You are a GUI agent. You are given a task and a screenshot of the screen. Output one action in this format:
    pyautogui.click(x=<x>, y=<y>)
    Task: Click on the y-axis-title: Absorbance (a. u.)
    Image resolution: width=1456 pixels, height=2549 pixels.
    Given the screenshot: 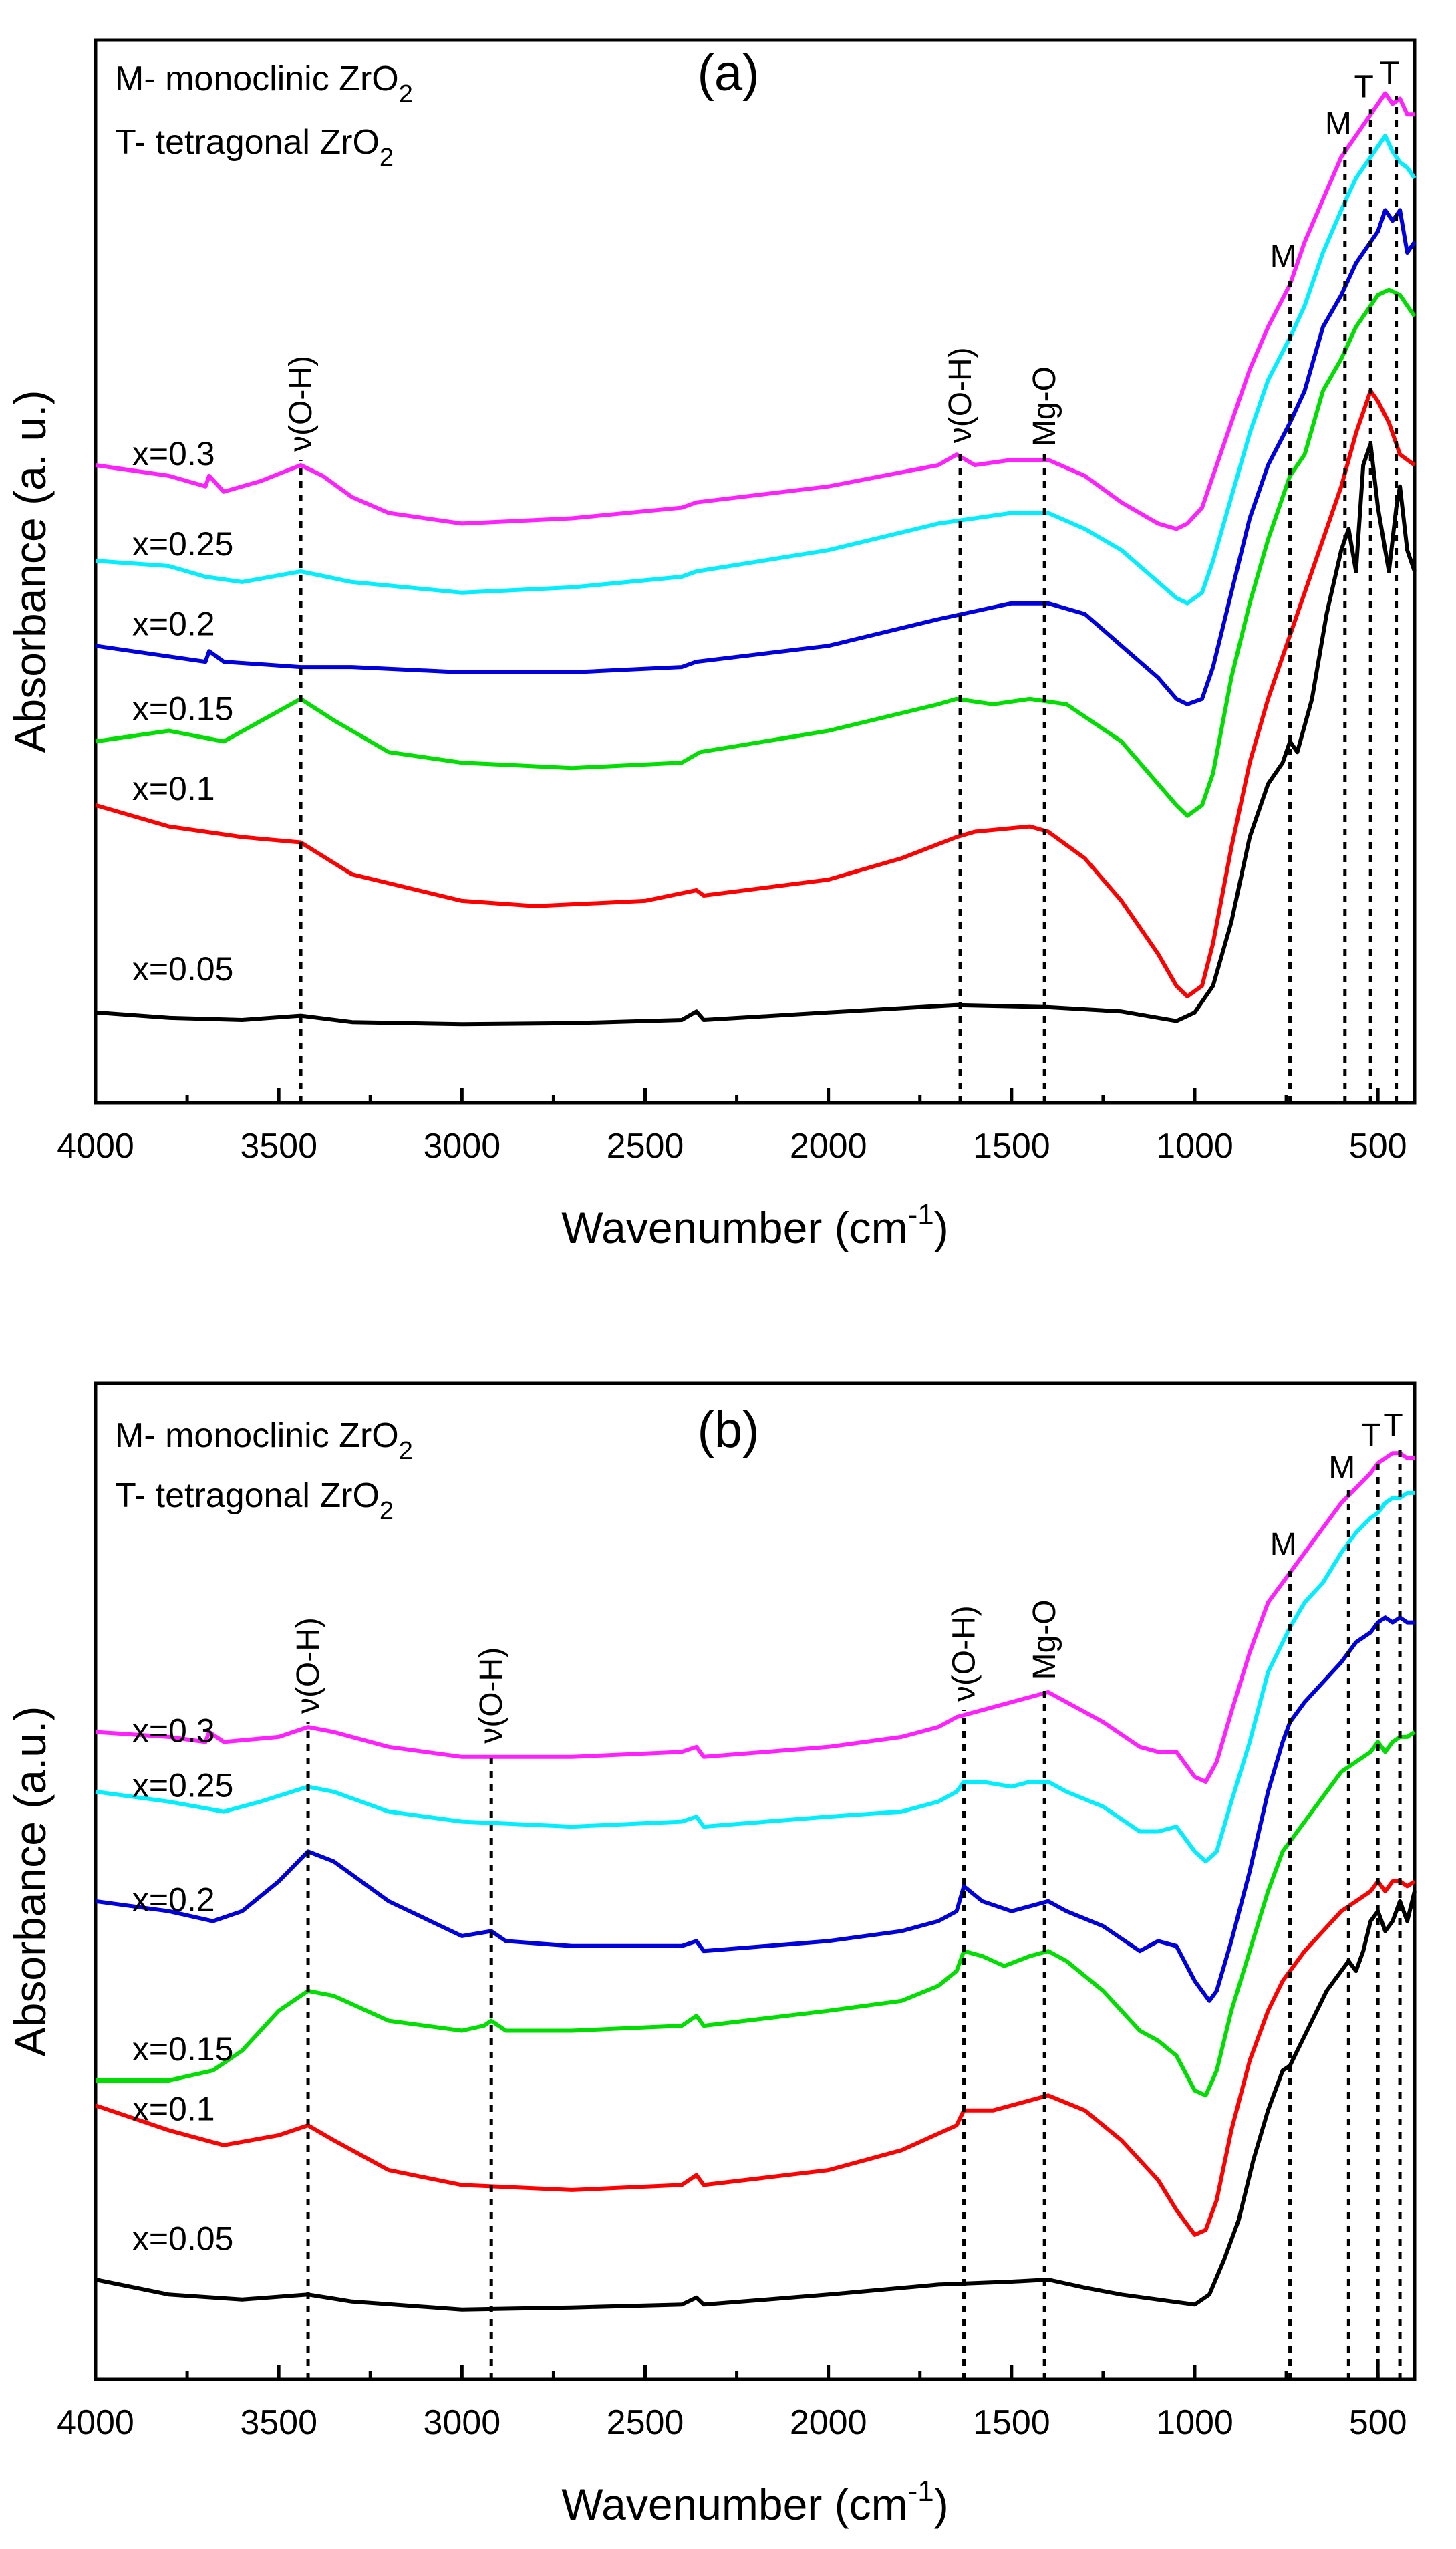 What is the action you would take?
    pyautogui.click(x=30, y=571)
    